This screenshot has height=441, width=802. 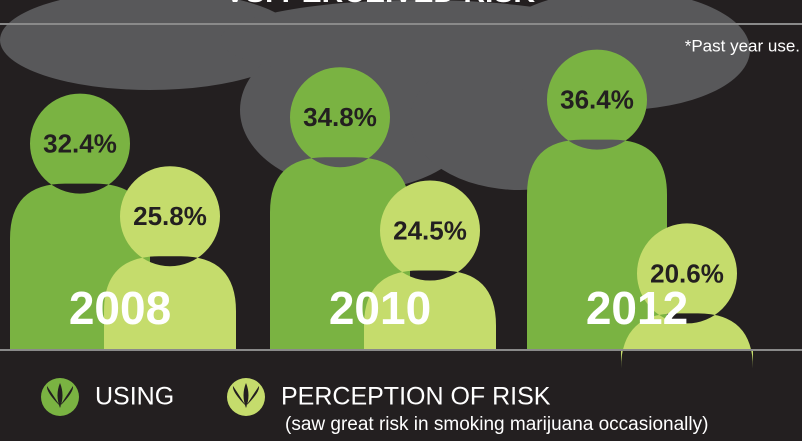 I want to click on legend-label: USING, so click(x=134, y=397).